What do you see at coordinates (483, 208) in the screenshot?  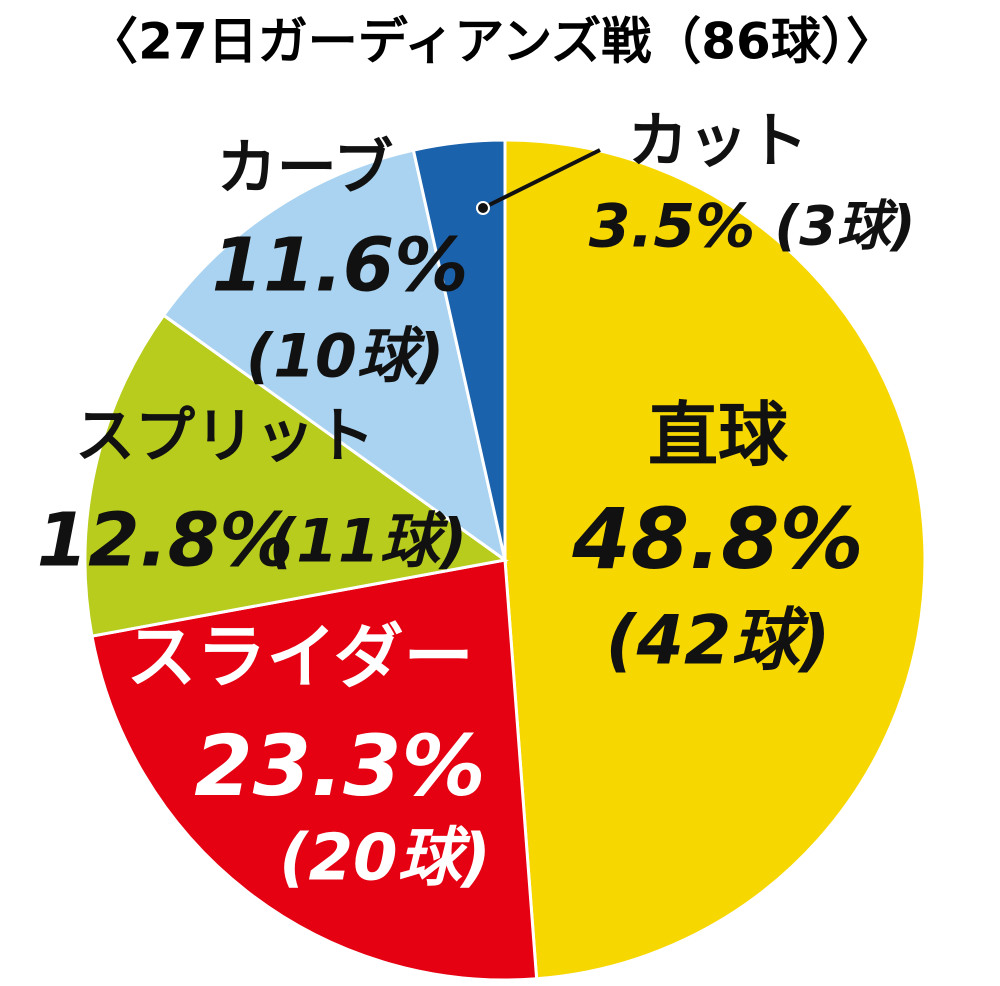 I see `leader-dot` at bounding box center [483, 208].